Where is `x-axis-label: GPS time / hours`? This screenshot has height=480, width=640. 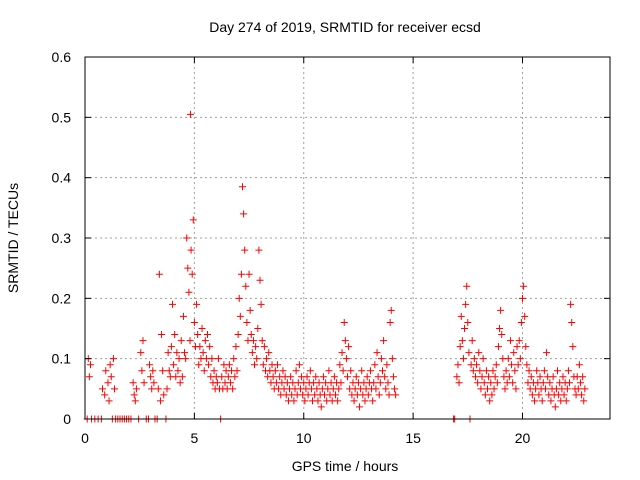
x-axis-label: GPS time / hours is located at coordinates (345, 466).